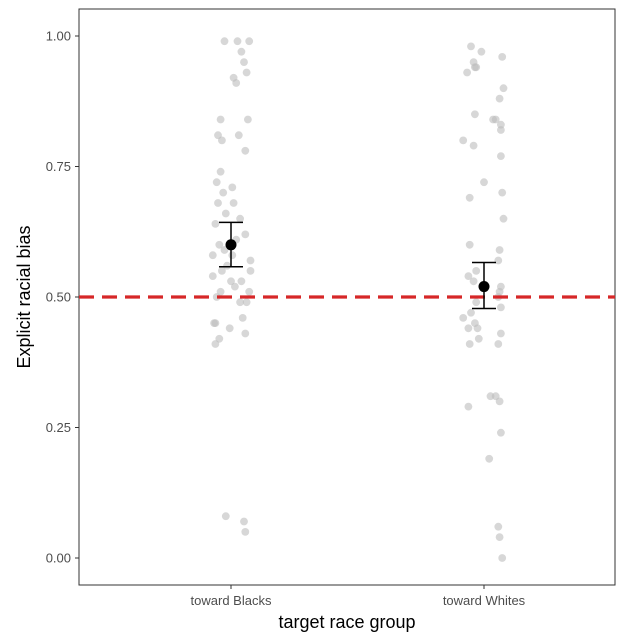  What do you see at coordinates (58, 297) in the screenshot?
I see `y-tick-label: 0.50` at bounding box center [58, 297].